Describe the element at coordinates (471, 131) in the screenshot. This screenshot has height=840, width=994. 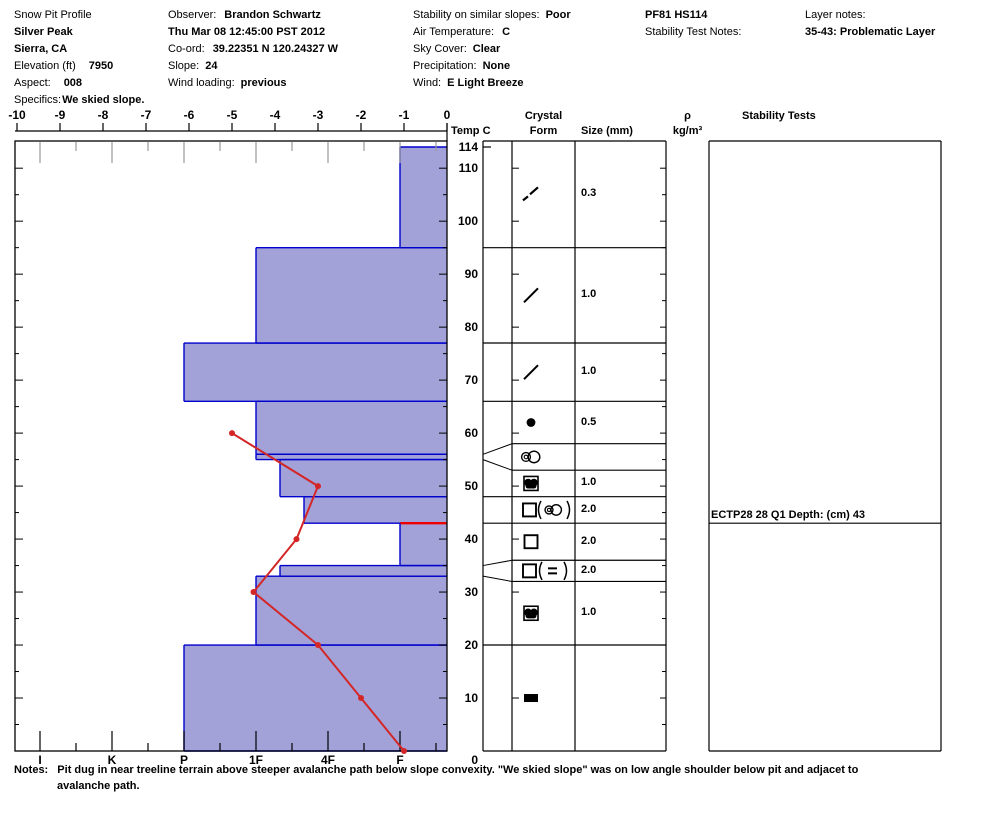
I see `temp-axis-caption: Temp C` at that location.